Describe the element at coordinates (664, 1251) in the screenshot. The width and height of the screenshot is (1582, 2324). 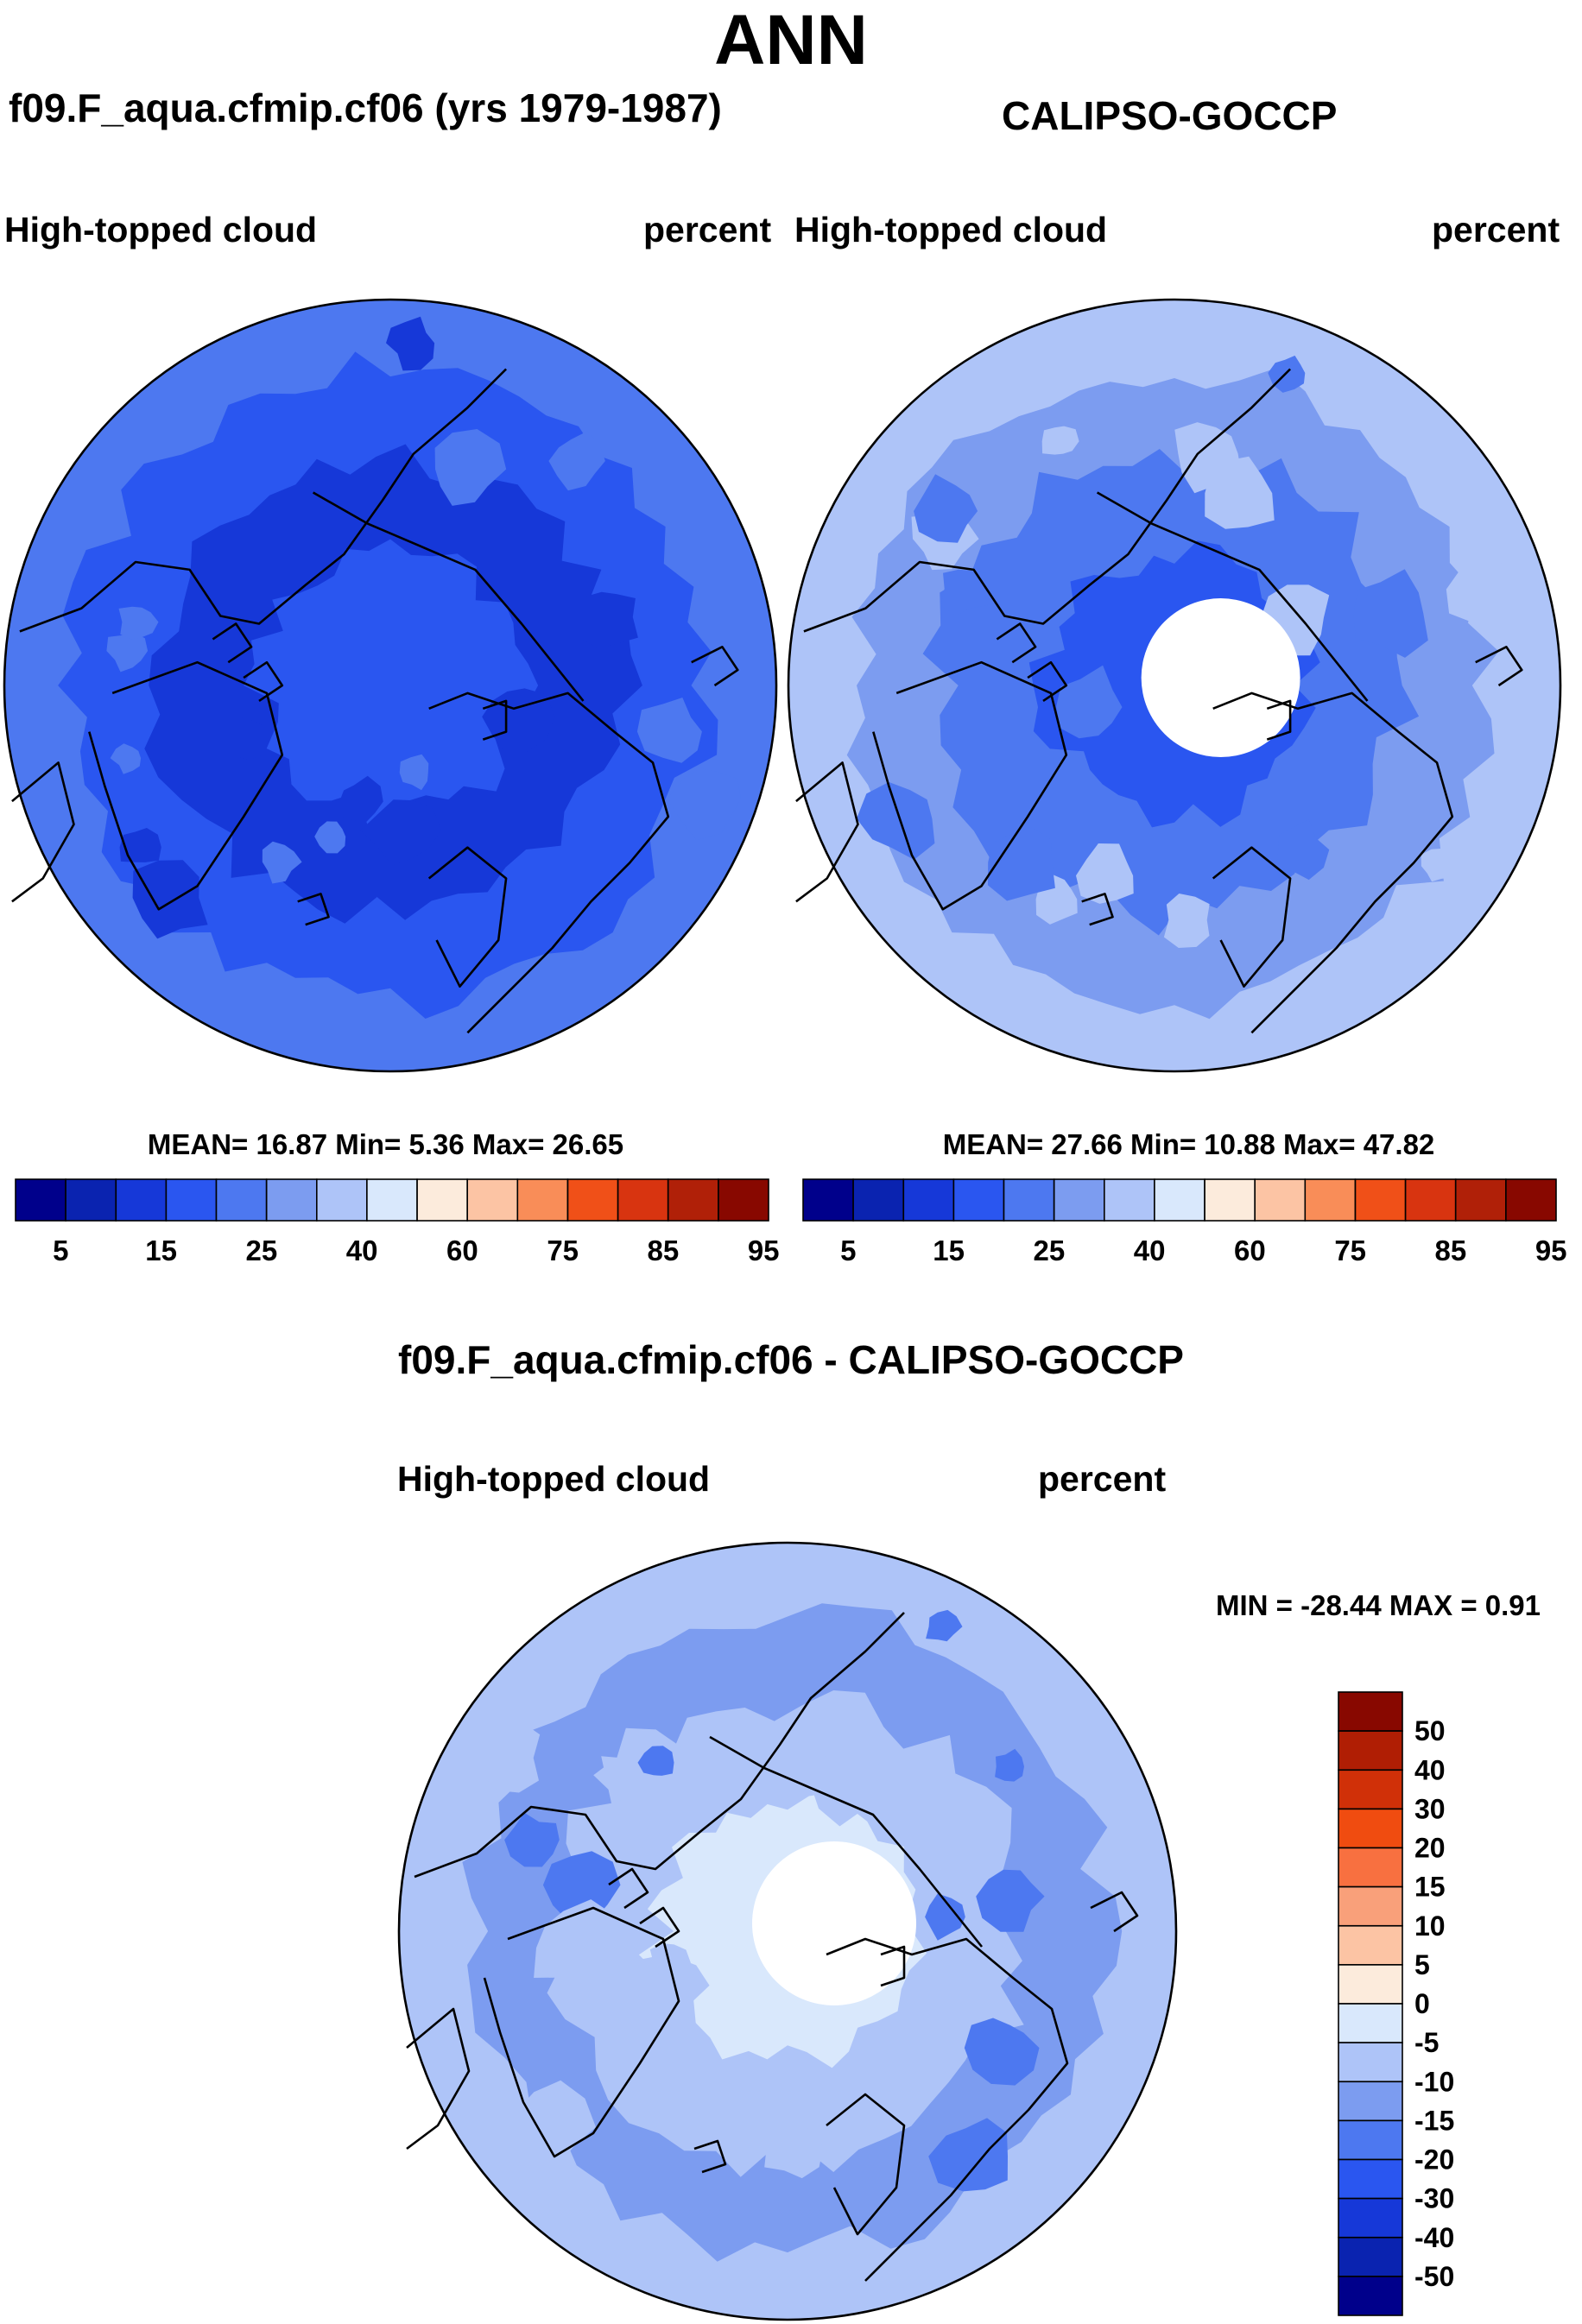
I see `colorbar-0-tick-label: 85` at that location.